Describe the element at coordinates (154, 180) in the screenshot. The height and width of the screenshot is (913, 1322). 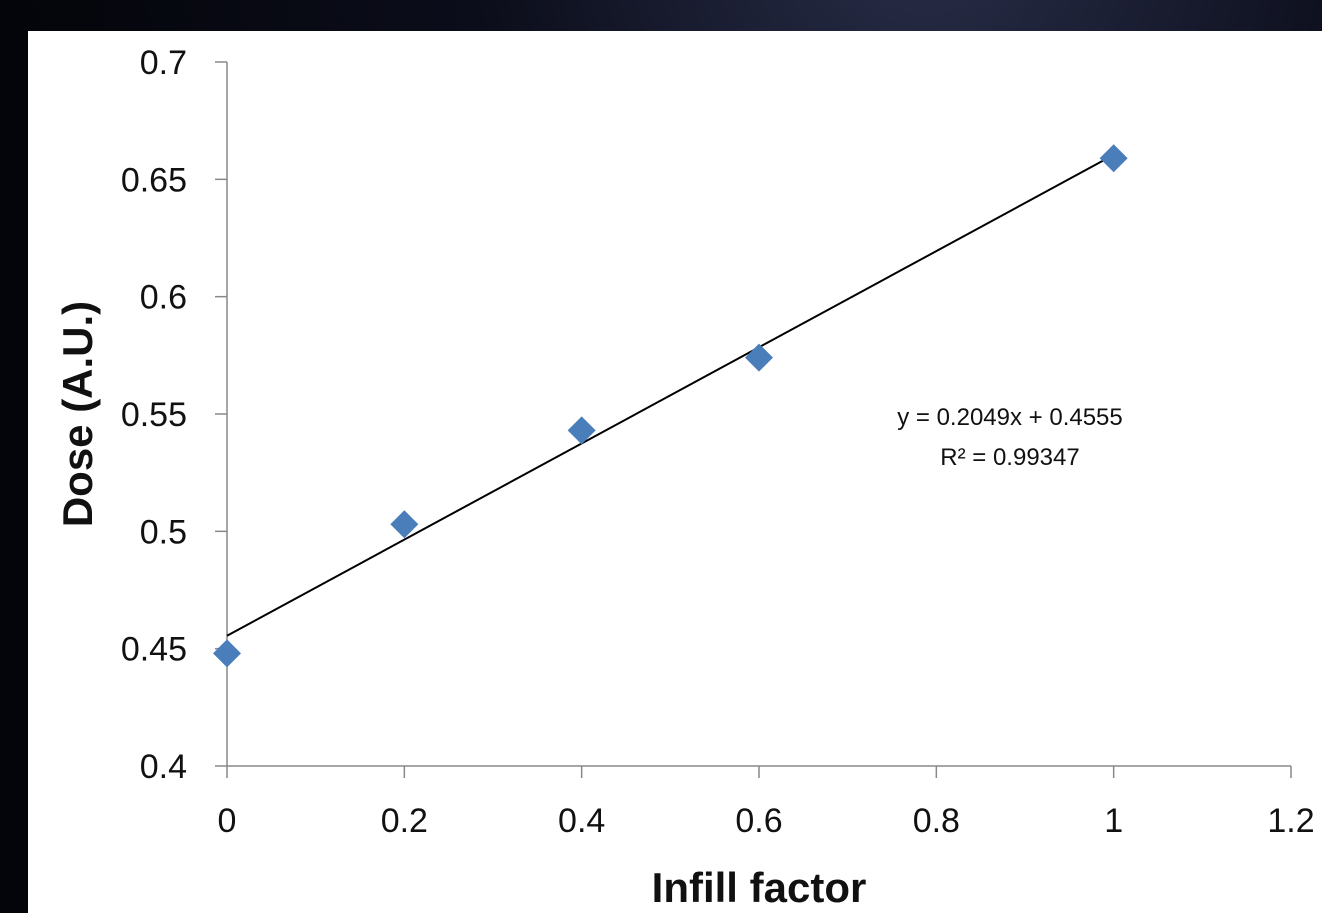
I see `y-tick-label: 0.65` at that location.